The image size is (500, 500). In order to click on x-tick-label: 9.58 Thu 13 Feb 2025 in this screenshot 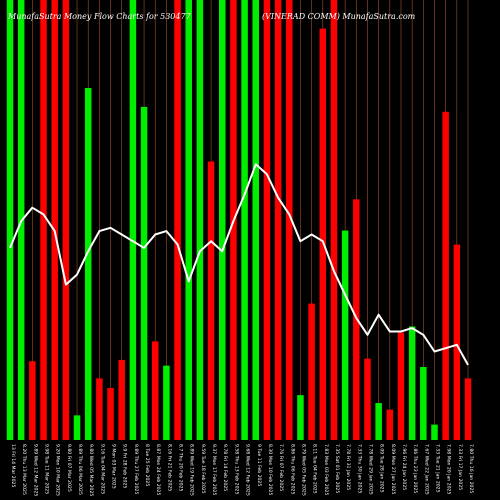, I will do `click(236, 469)`.